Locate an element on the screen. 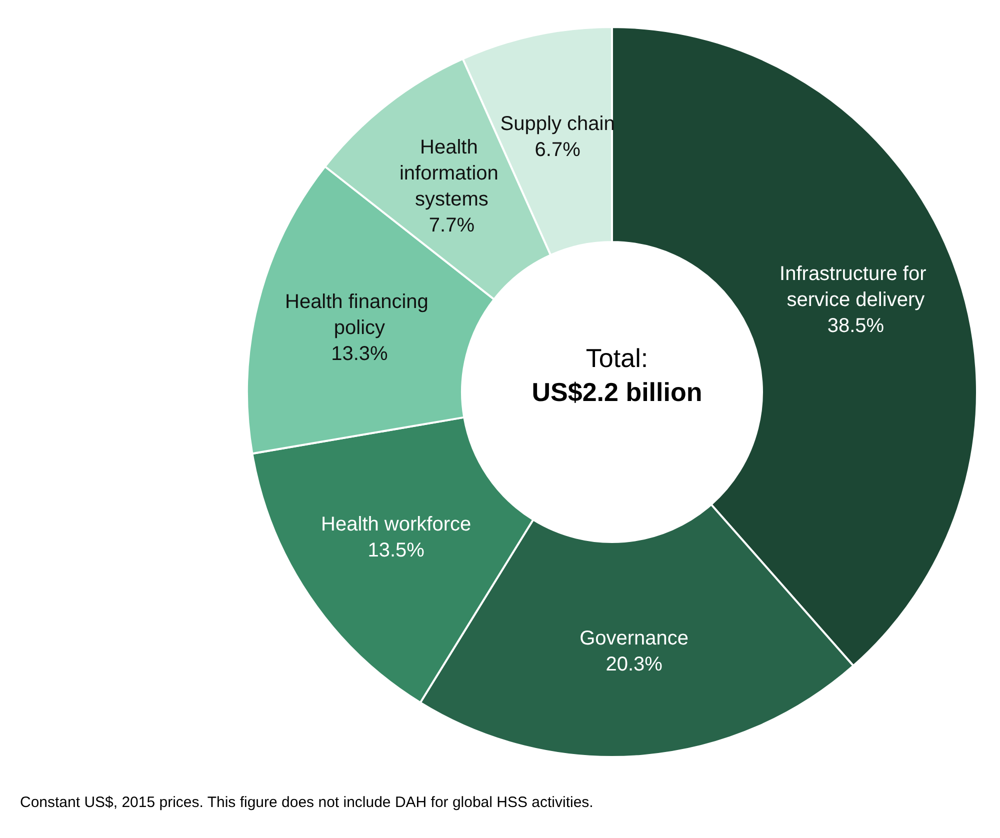  text: US$2.2 billion is located at coordinates (617, 392).